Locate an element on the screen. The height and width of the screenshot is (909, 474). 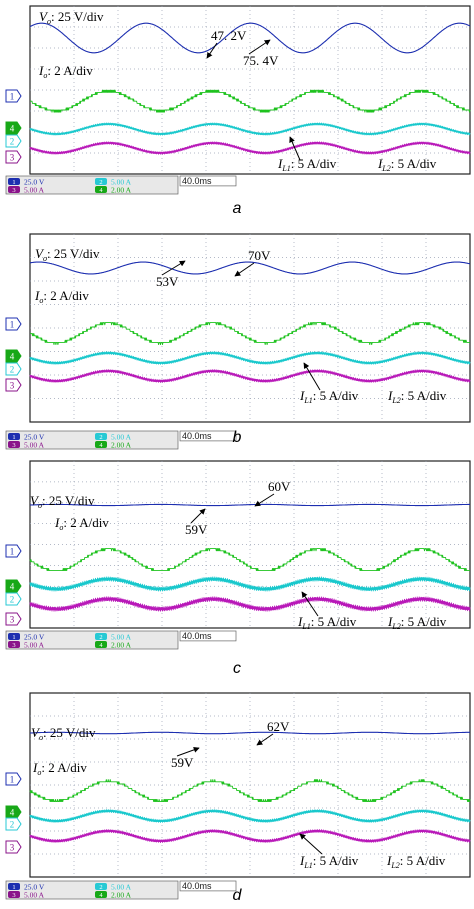
channel-marker-ch3: 3 is located at coordinates (13, 385).